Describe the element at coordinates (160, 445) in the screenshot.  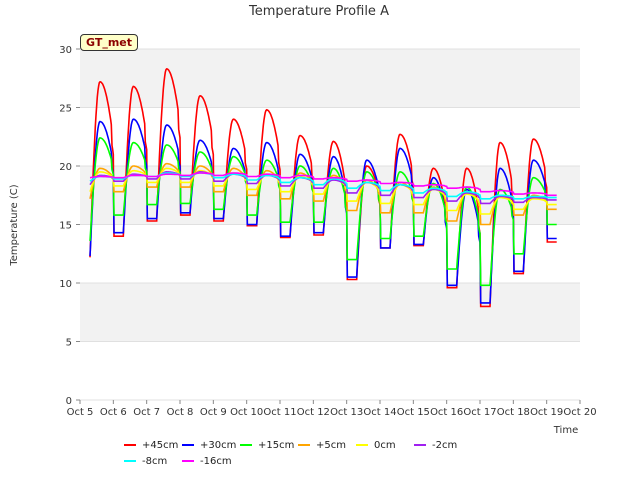
I see `legend-label: +45cm` at that location.